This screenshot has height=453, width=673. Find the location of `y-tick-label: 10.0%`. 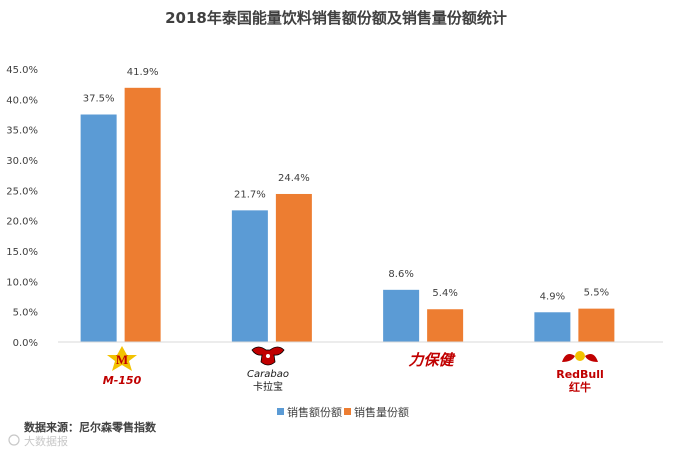

y-tick-label: 10.0% is located at coordinates (22, 282).